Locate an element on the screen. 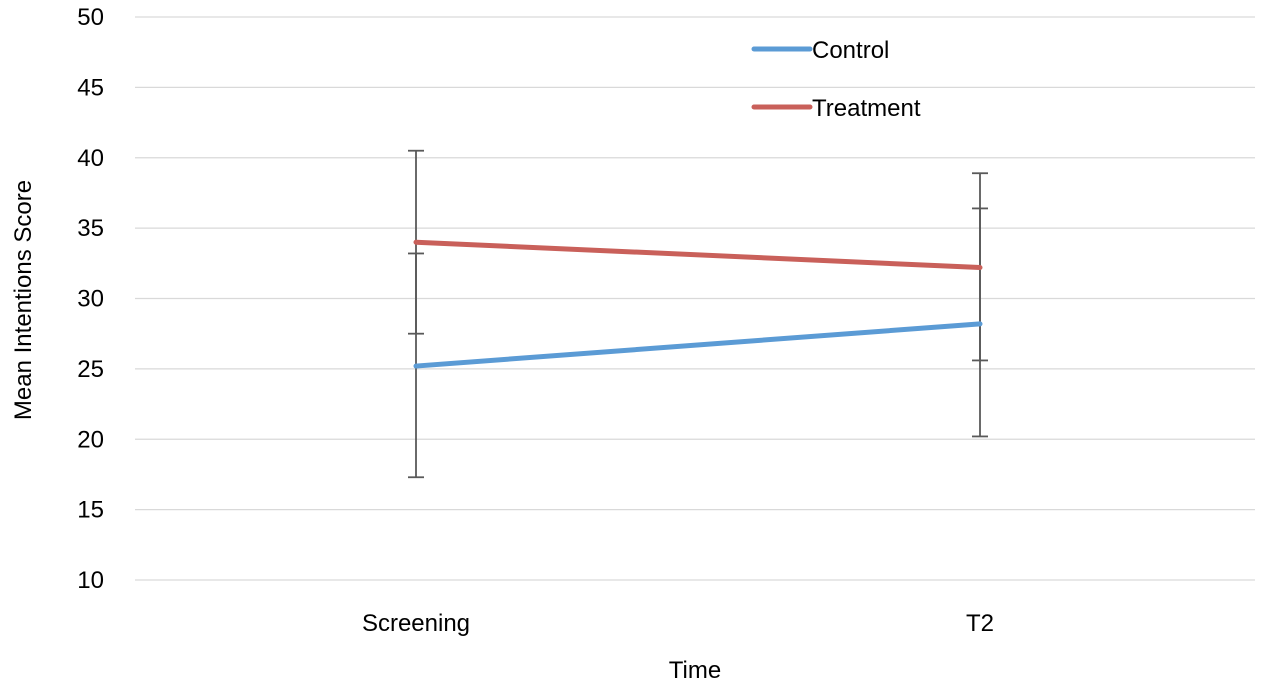 Image resolution: width=1263 pixels, height=691 pixels. y-tick-label-20: 20 is located at coordinates (90, 439).